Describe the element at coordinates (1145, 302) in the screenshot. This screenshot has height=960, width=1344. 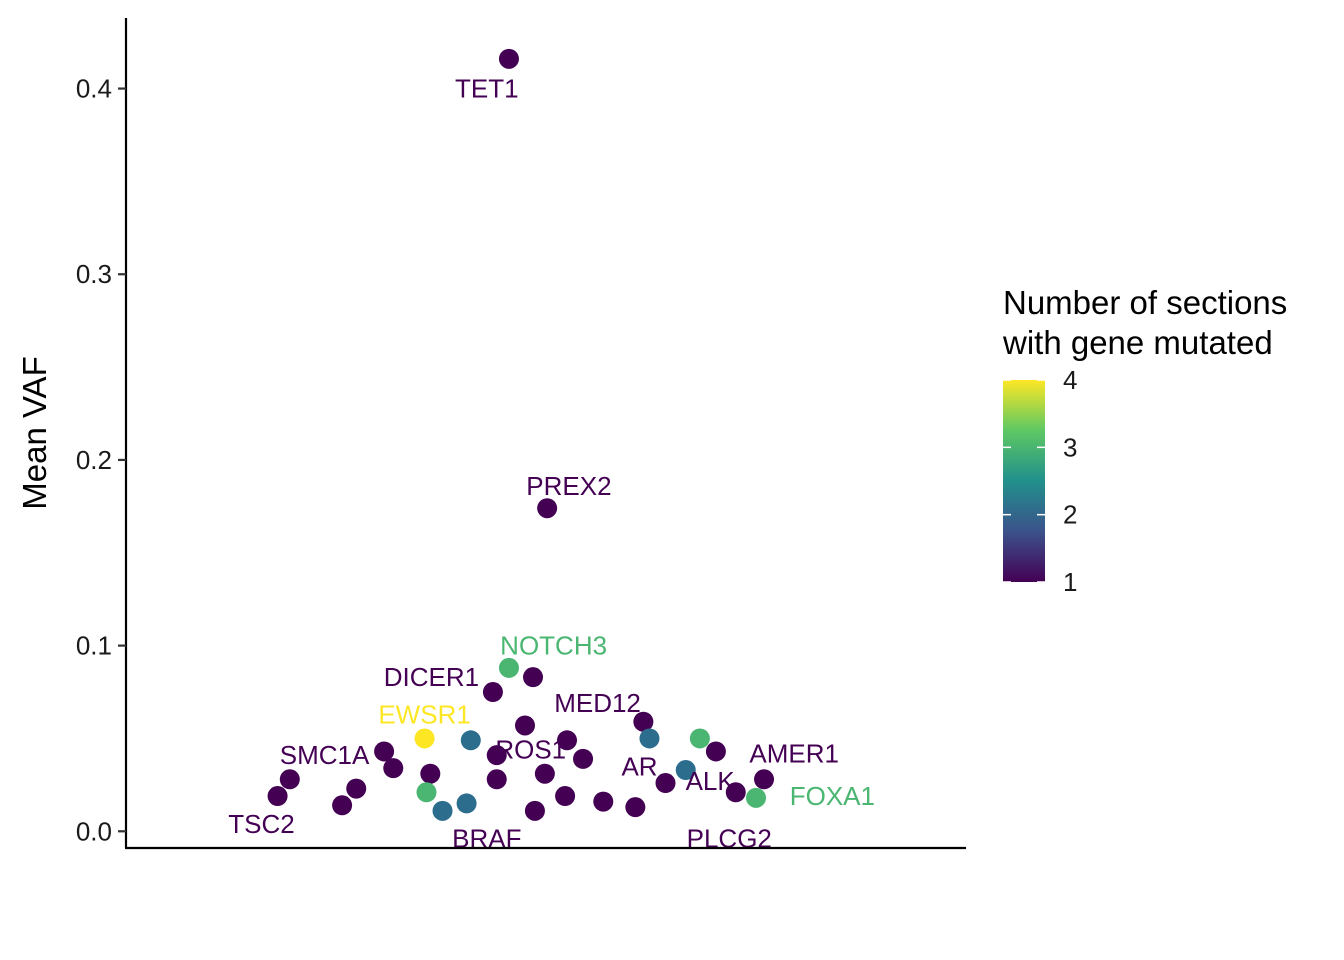
I see `legend-title-line-1: Number of sections` at that location.